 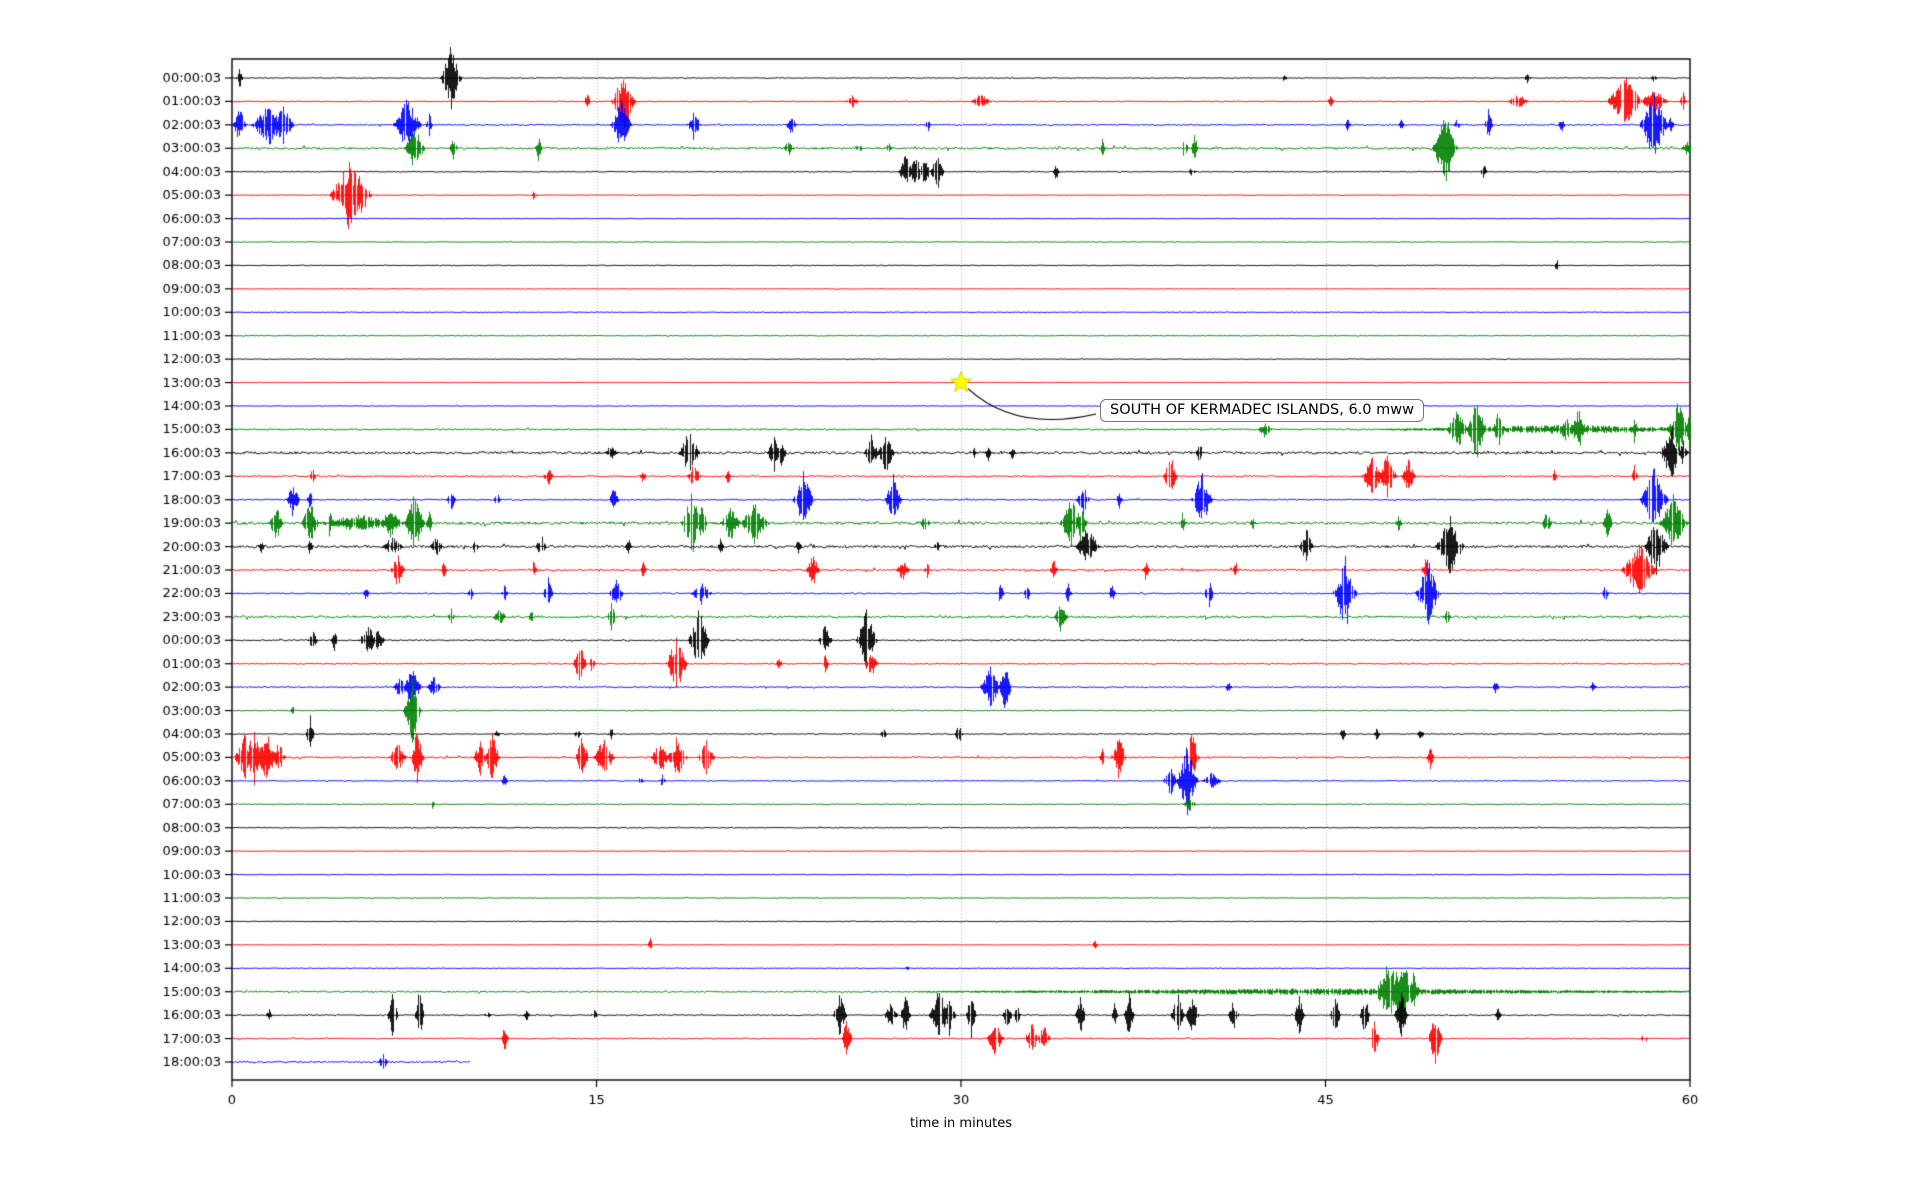 I want to click on x-axis-label: time in minutes, so click(x=961, y=1123).